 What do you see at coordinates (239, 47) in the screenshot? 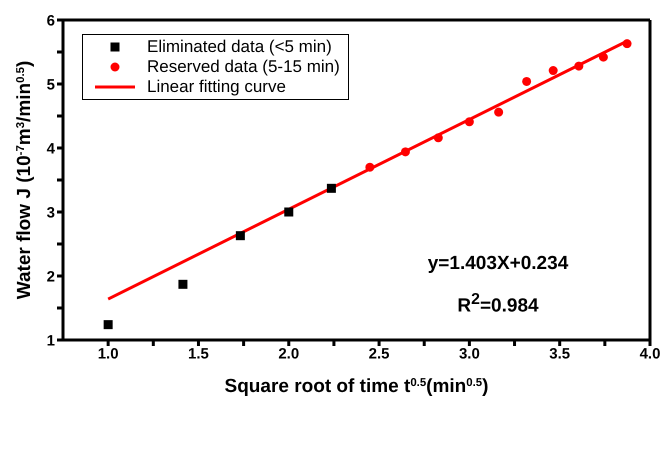
I see `legend-label: Eliminated data (<5 min)` at bounding box center [239, 47].